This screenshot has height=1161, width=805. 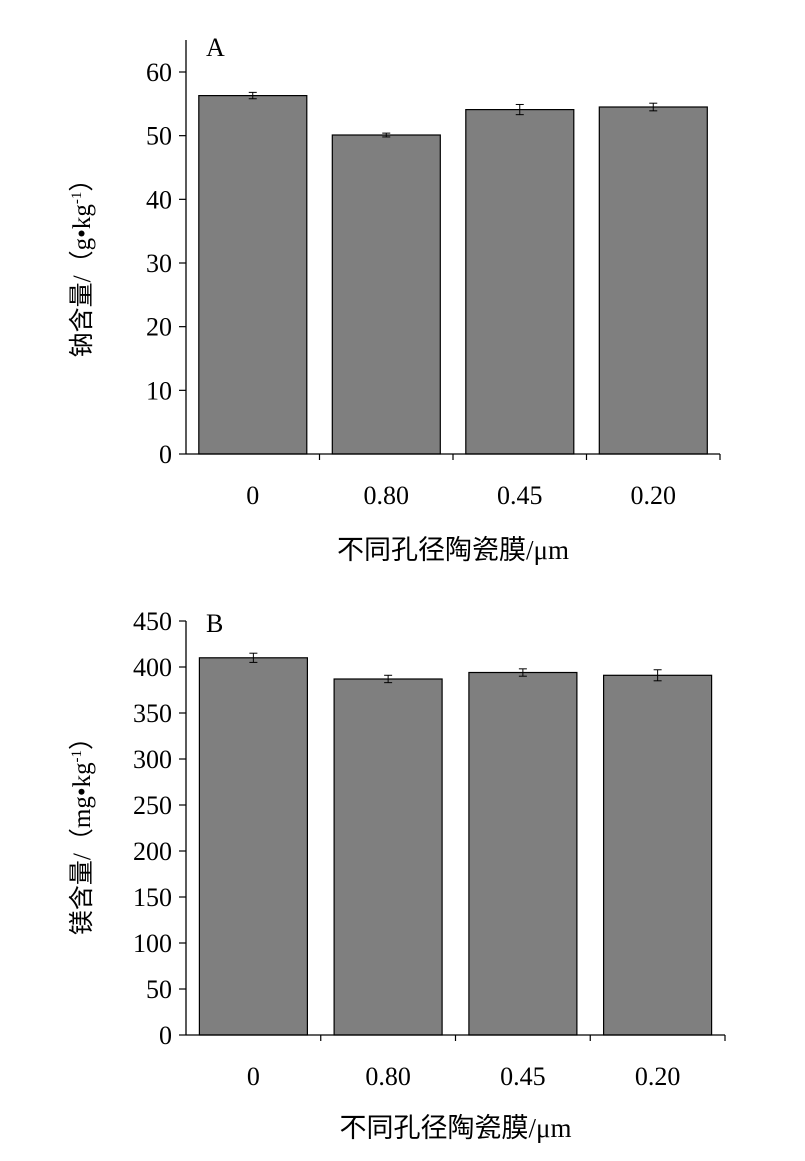 What do you see at coordinates (152, 759) in the screenshot?
I see `y-tick-label: 300` at bounding box center [152, 759].